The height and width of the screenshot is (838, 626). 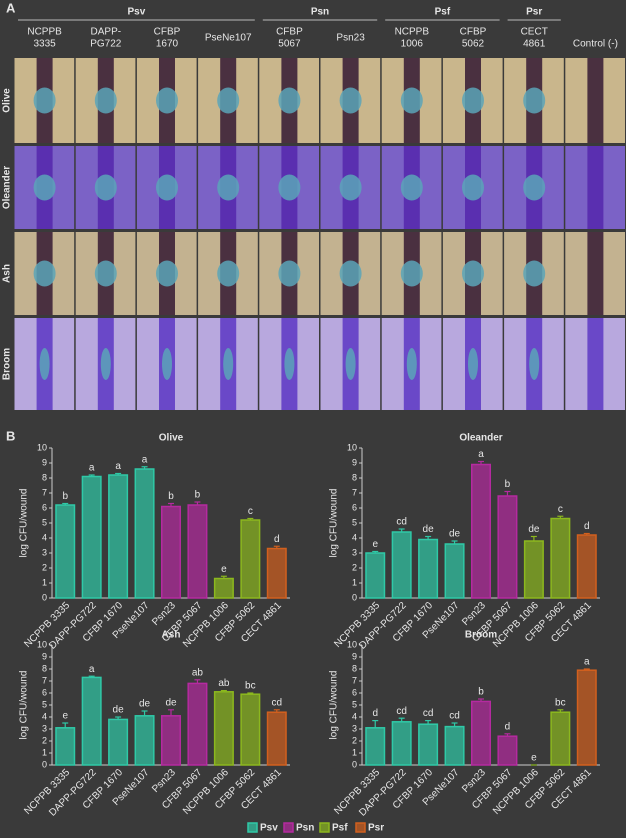 I want to click on y-axis-label: log CFU/wound, so click(x=334, y=523).